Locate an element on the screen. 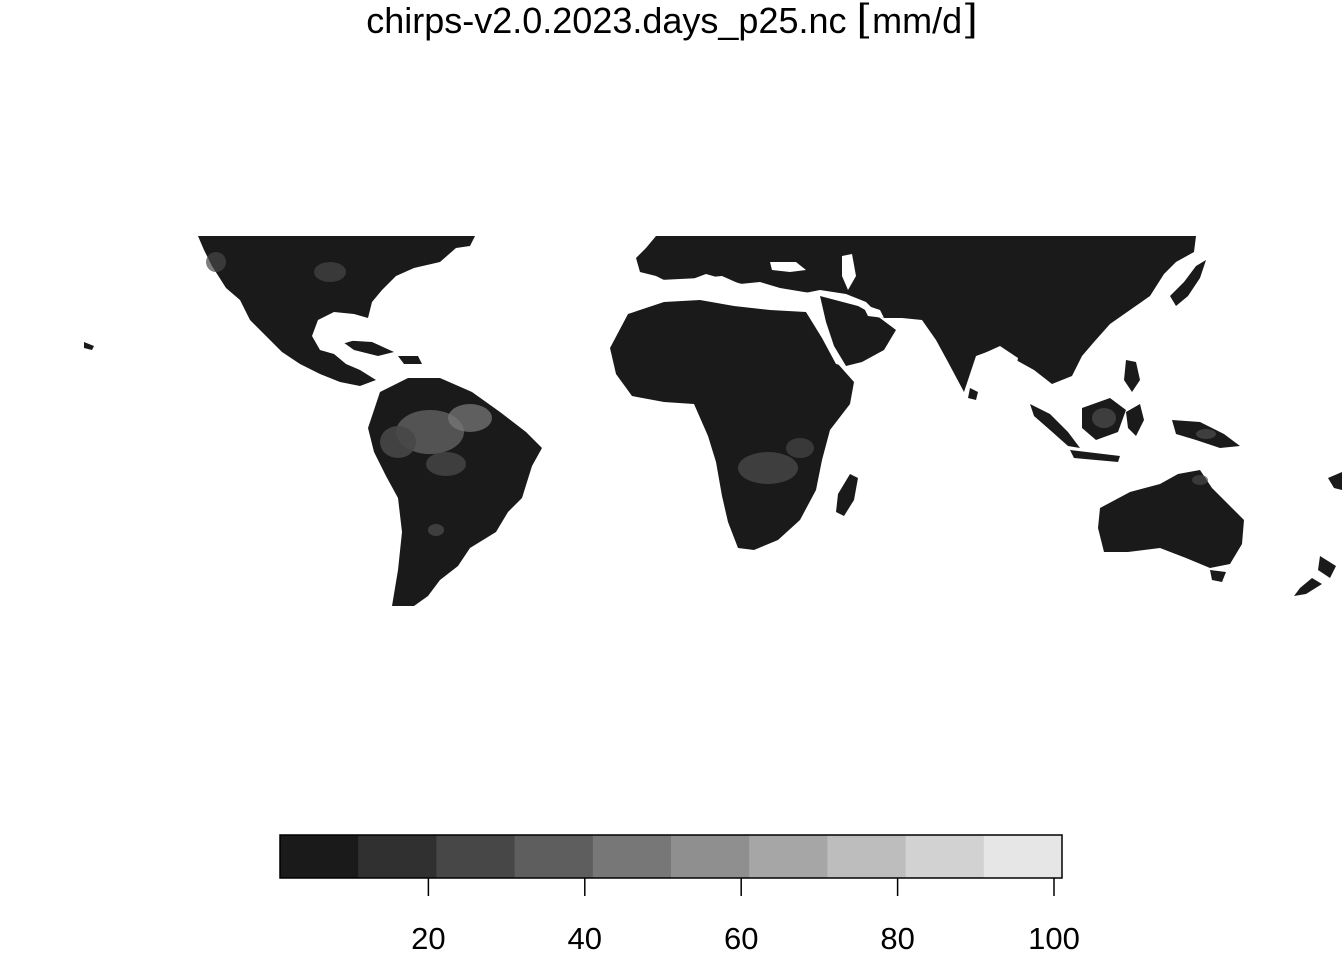 The height and width of the screenshot is (960, 1344). legend-swatches is located at coordinates (671, 856).